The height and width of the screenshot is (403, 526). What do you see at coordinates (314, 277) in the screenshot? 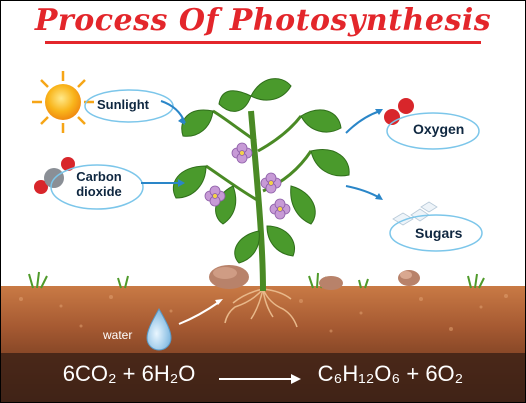
I see `rocks` at bounding box center [314, 277].